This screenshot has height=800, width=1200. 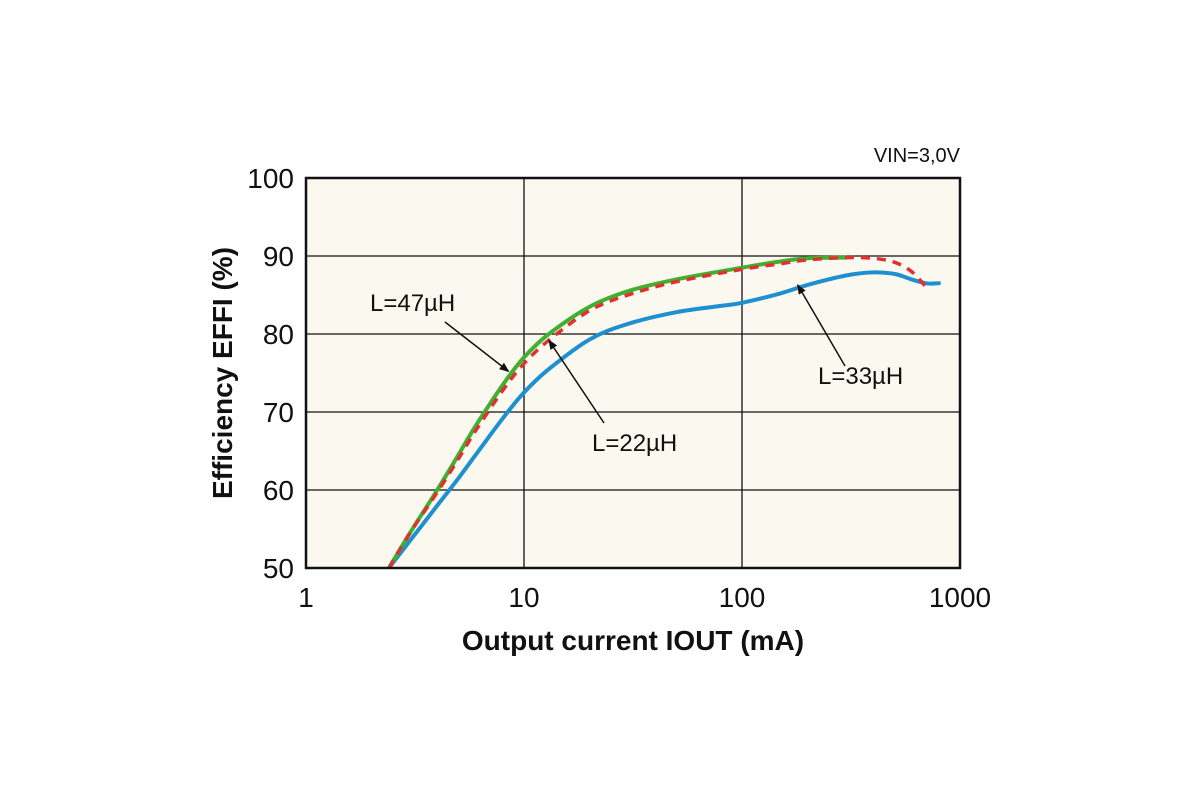 I want to click on y-axis-title: Efficiency EFFI (%), so click(x=222, y=373).